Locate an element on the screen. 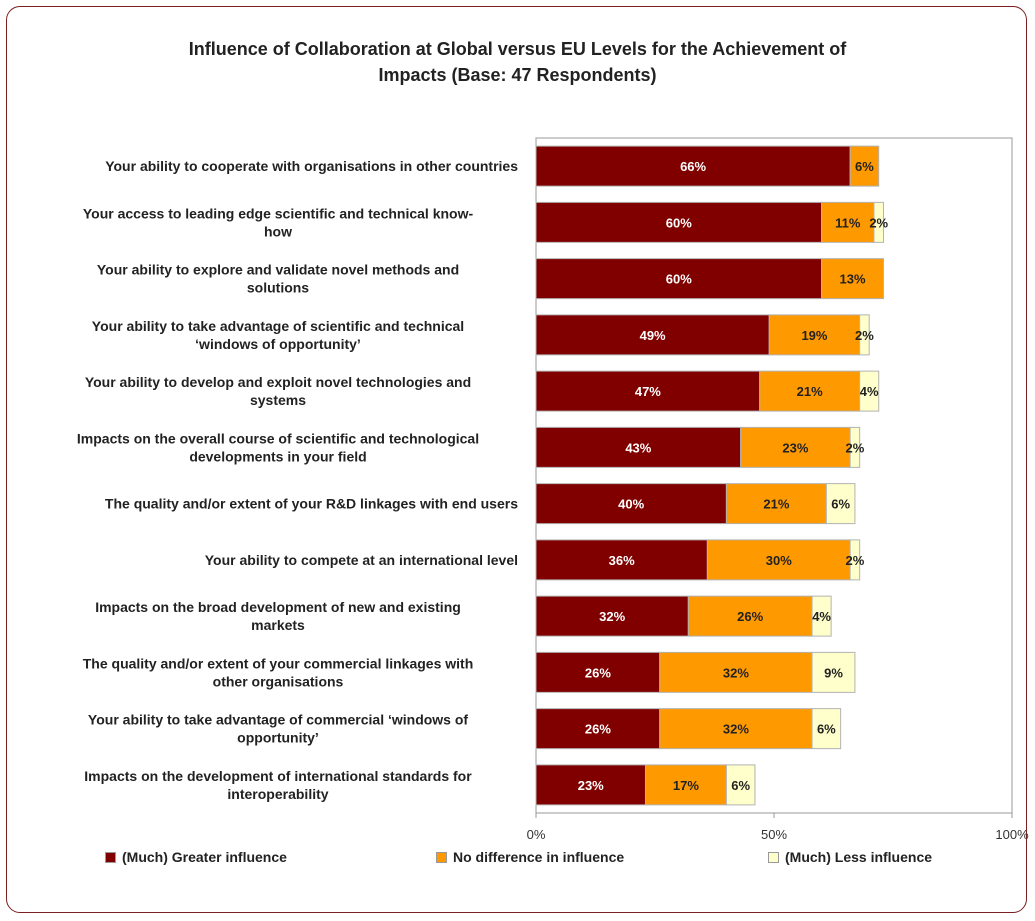  bar-value-label: 11% is located at coordinates (848, 222).